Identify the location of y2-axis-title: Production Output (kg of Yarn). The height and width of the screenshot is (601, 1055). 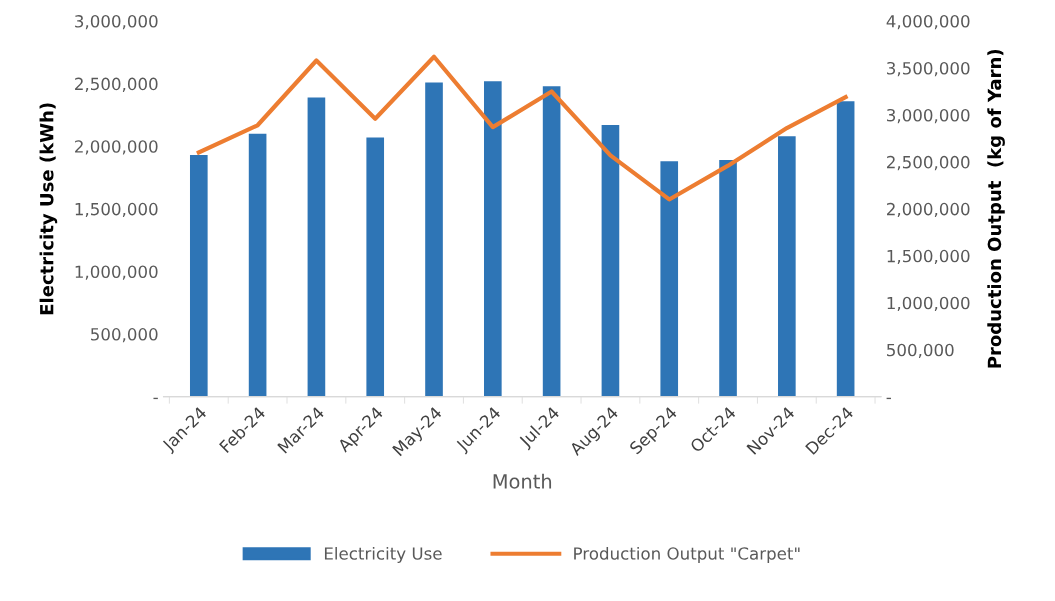
(996, 208).